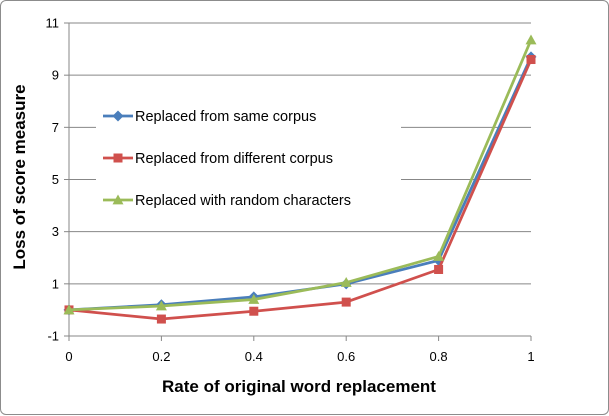  What do you see at coordinates (346, 356) in the screenshot?
I see `x-tick-label: 0.6` at bounding box center [346, 356].